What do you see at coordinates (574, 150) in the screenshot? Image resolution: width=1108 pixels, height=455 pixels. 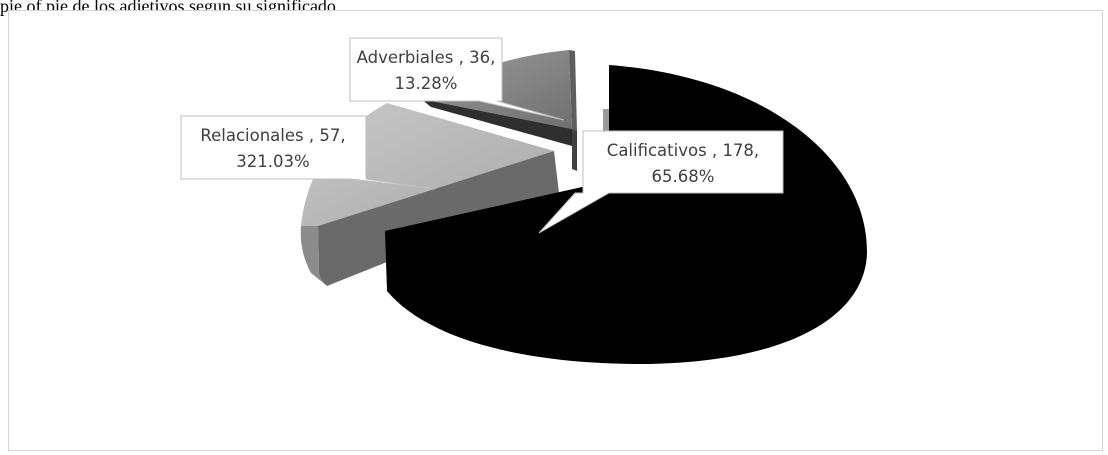 I see `pie-slice-edge-adverbiales` at bounding box center [574, 150].